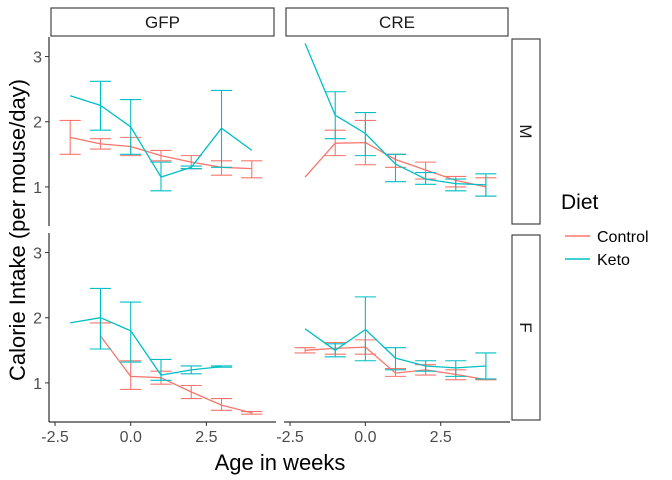 The width and height of the screenshot is (672, 480). I want to click on y-axis-title: Calorie Intake (per mouse/day), so click(17, 230).